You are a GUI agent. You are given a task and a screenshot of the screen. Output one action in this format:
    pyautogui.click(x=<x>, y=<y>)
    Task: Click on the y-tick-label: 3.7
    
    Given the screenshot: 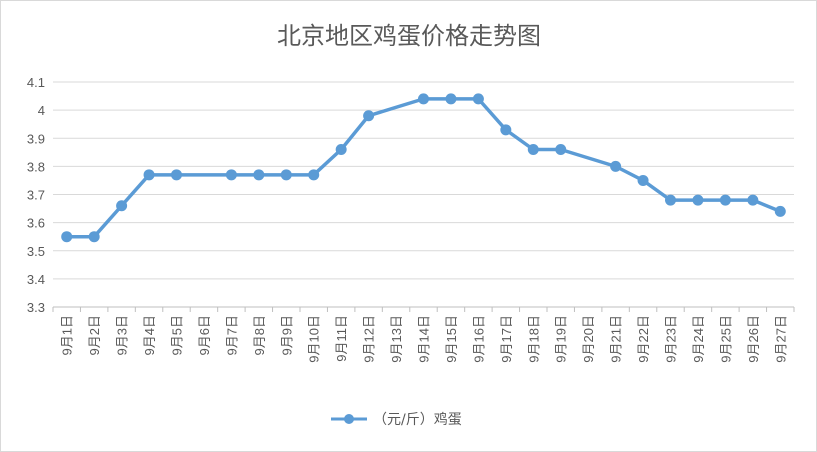 What is the action you would take?
    pyautogui.click(x=36, y=195)
    